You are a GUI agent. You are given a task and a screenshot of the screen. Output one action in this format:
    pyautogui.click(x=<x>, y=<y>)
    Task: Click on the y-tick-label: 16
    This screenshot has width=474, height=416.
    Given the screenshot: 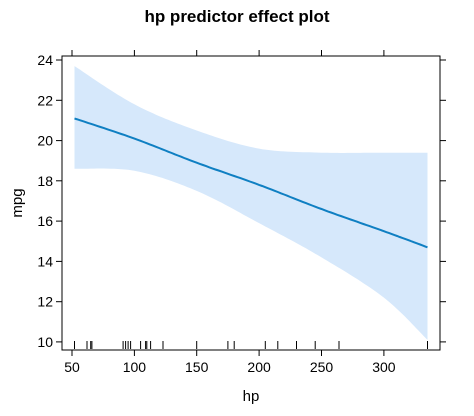 What is the action you would take?
    pyautogui.click(x=45, y=221)
    